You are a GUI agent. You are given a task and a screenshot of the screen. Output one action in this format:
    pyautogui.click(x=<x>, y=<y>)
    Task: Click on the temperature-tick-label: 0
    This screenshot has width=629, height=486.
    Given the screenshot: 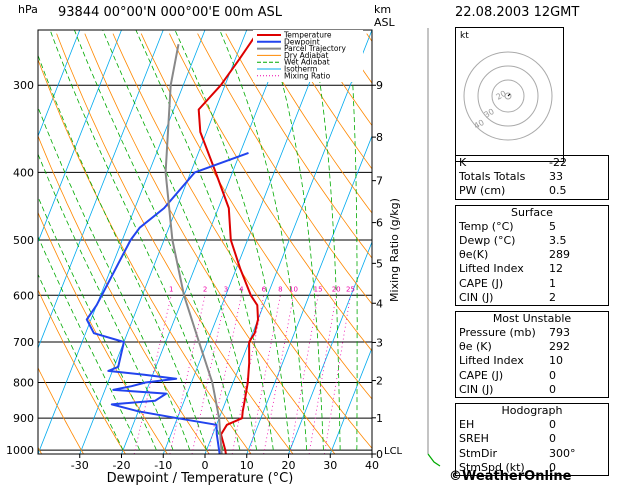 What is the action you would take?
    pyautogui.click(x=205, y=465)
    